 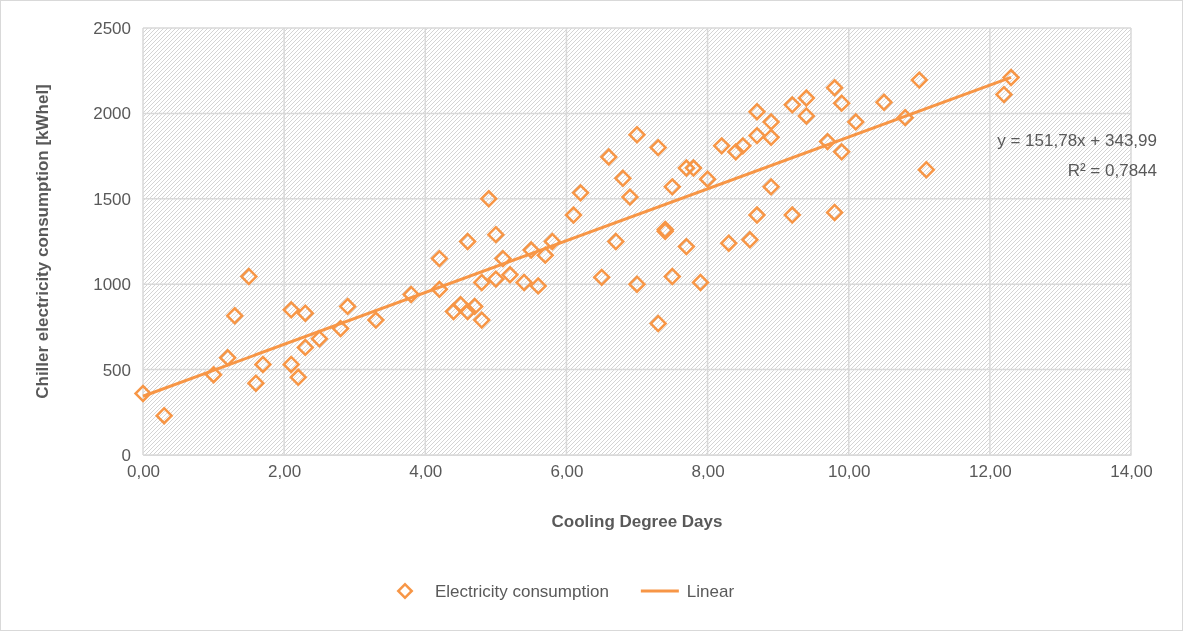 What do you see at coordinates (285, 472) in the screenshot?
I see `x-tick-label: 2,00` at bounding box center [285, 472].